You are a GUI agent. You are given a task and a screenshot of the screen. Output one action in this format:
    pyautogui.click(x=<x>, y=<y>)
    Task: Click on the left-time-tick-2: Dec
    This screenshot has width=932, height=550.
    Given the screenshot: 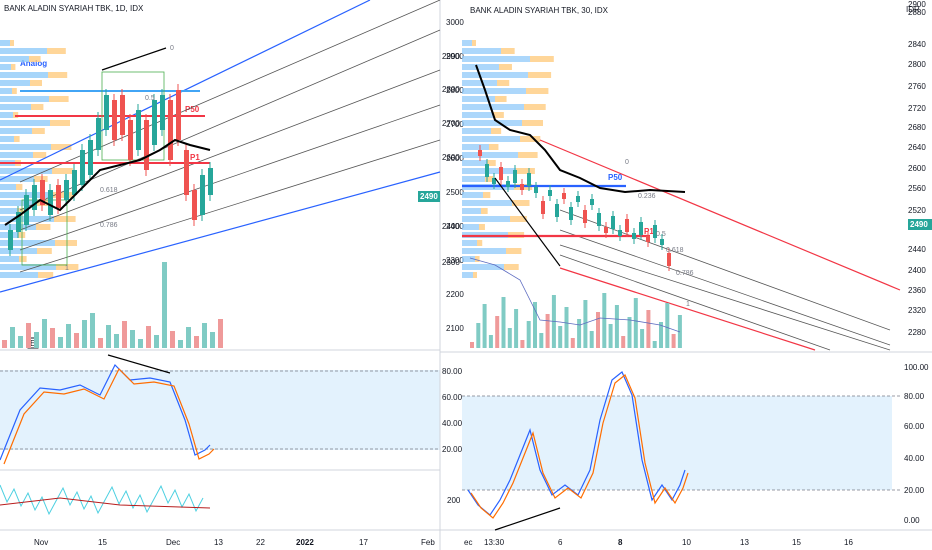 What is the action you would take?
    pyautogui.click(x=173, y=542)
    